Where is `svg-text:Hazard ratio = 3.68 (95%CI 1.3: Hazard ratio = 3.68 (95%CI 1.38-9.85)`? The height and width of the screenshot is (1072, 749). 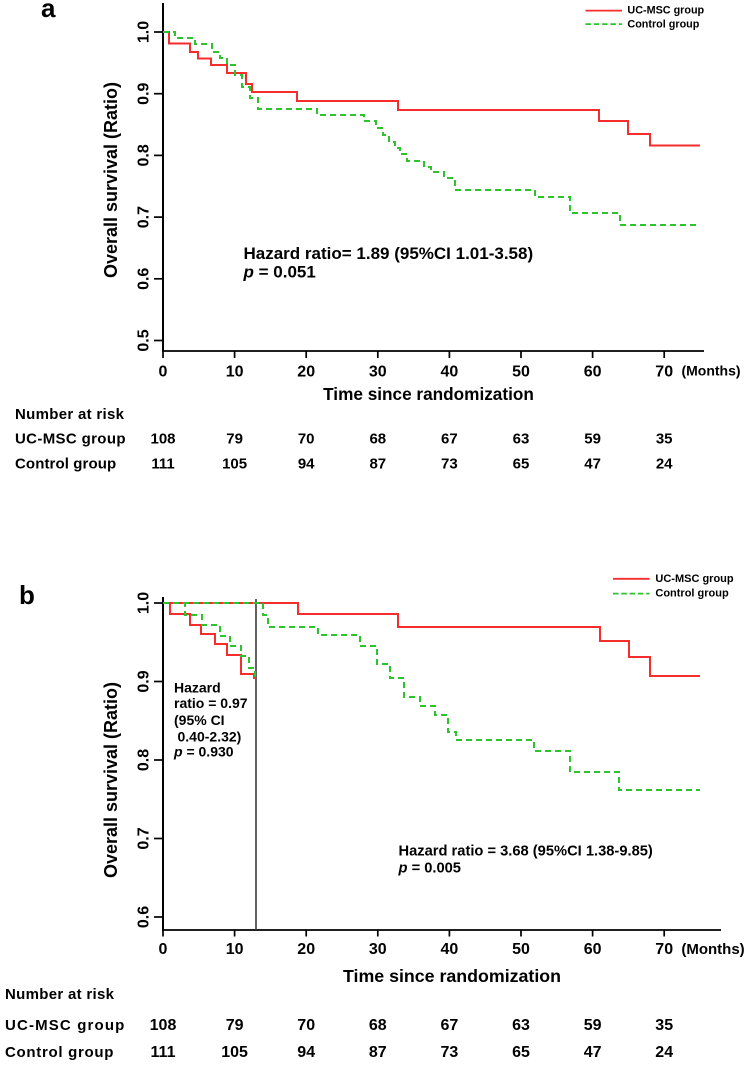 svg-text:Hazard ratio = 3.68 (95%CI 1.3: Hazard ratio = 3.68 (95%CI 1.38-9.85) is located at coordinates (526, 852).